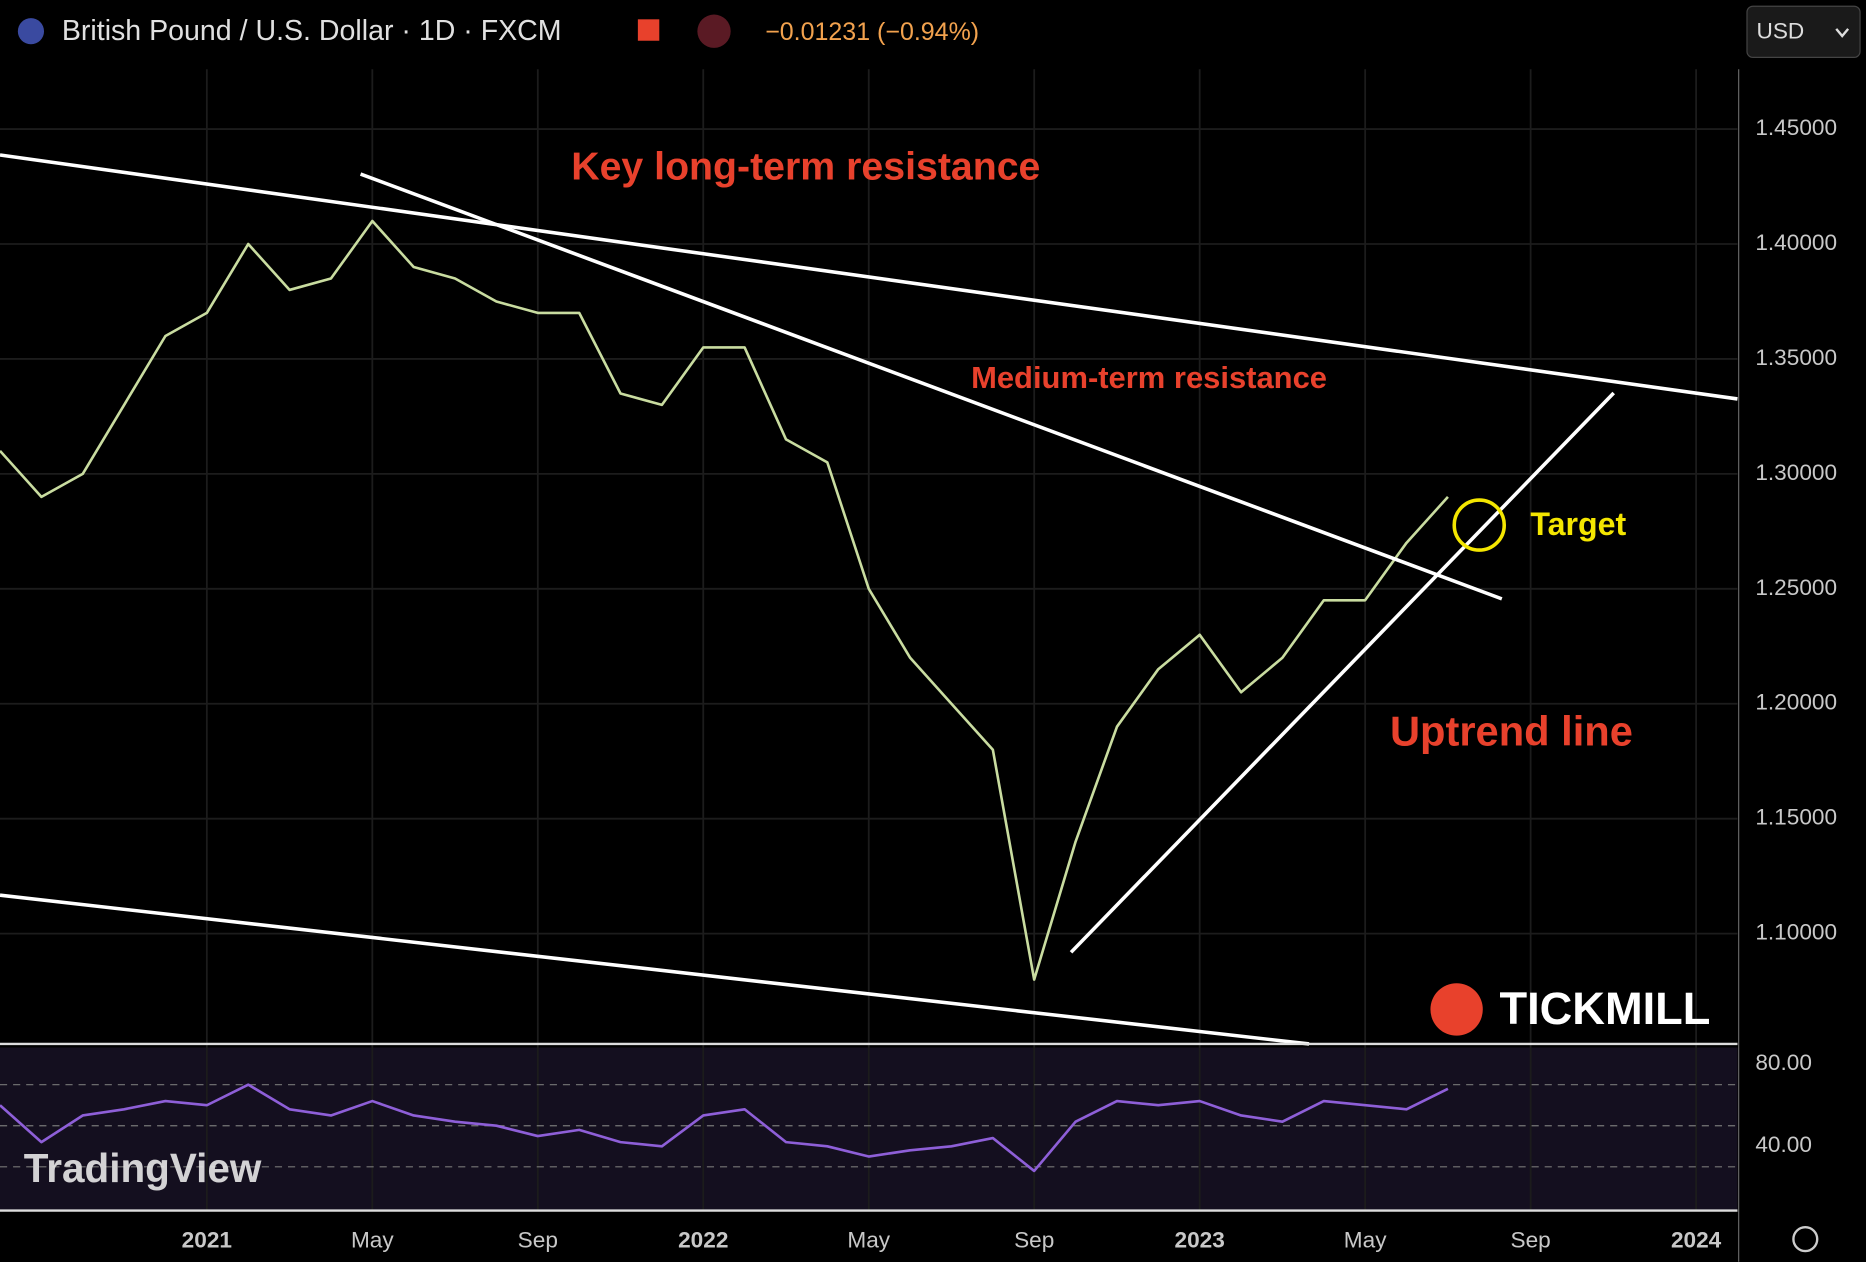  Describe the element at coordinates (312, 31) in the screenshot. I see `symbol-title: British Pound / U.S. Dollar · 1D · FXCM` at that location.